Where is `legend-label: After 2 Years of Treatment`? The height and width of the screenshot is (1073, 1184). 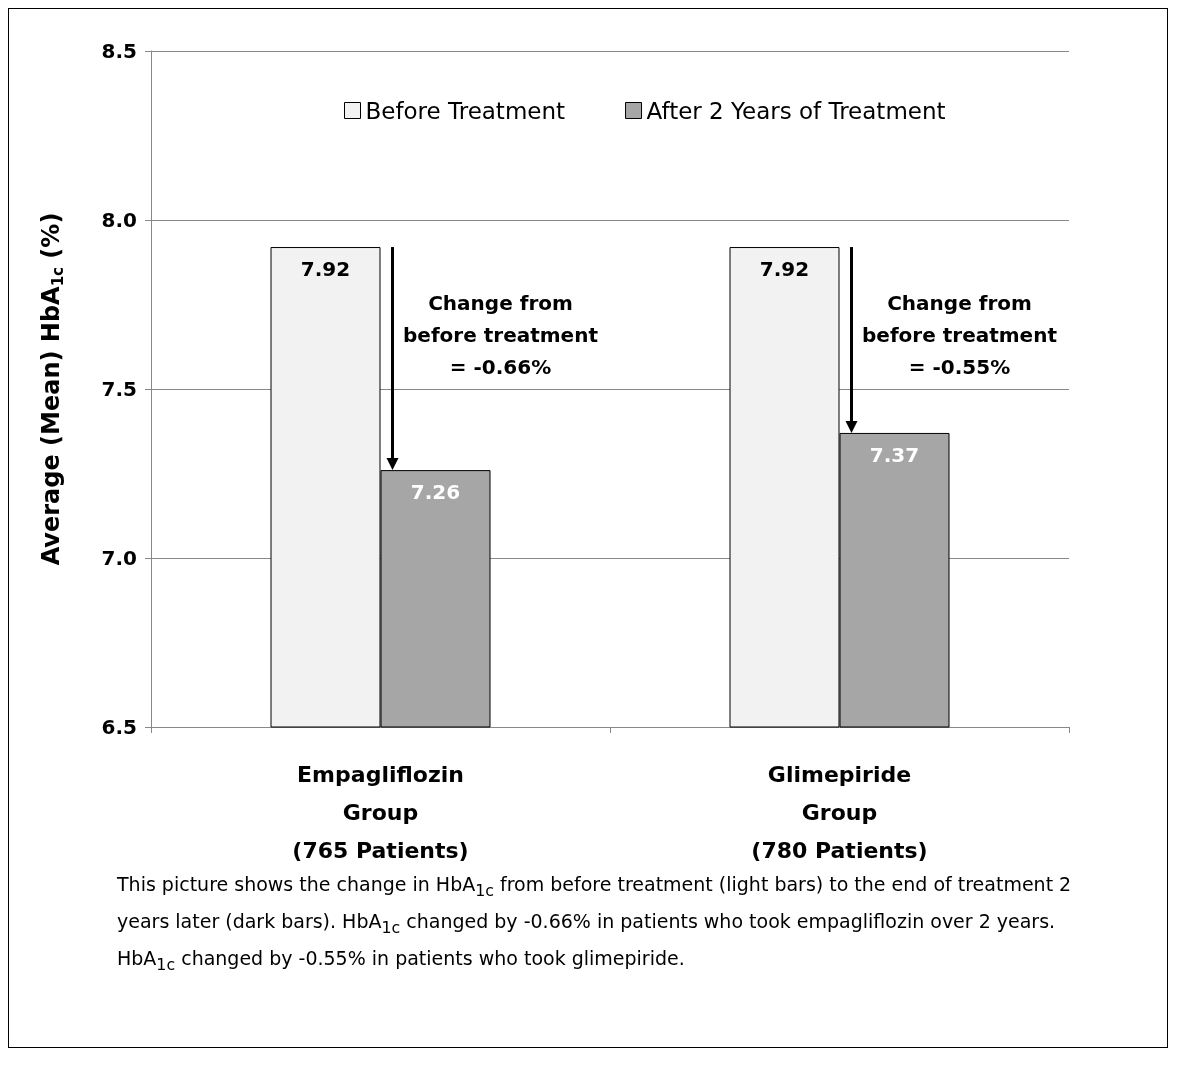 legend-label: After 2 Years of Treatment is located at coordinates (796, 110).